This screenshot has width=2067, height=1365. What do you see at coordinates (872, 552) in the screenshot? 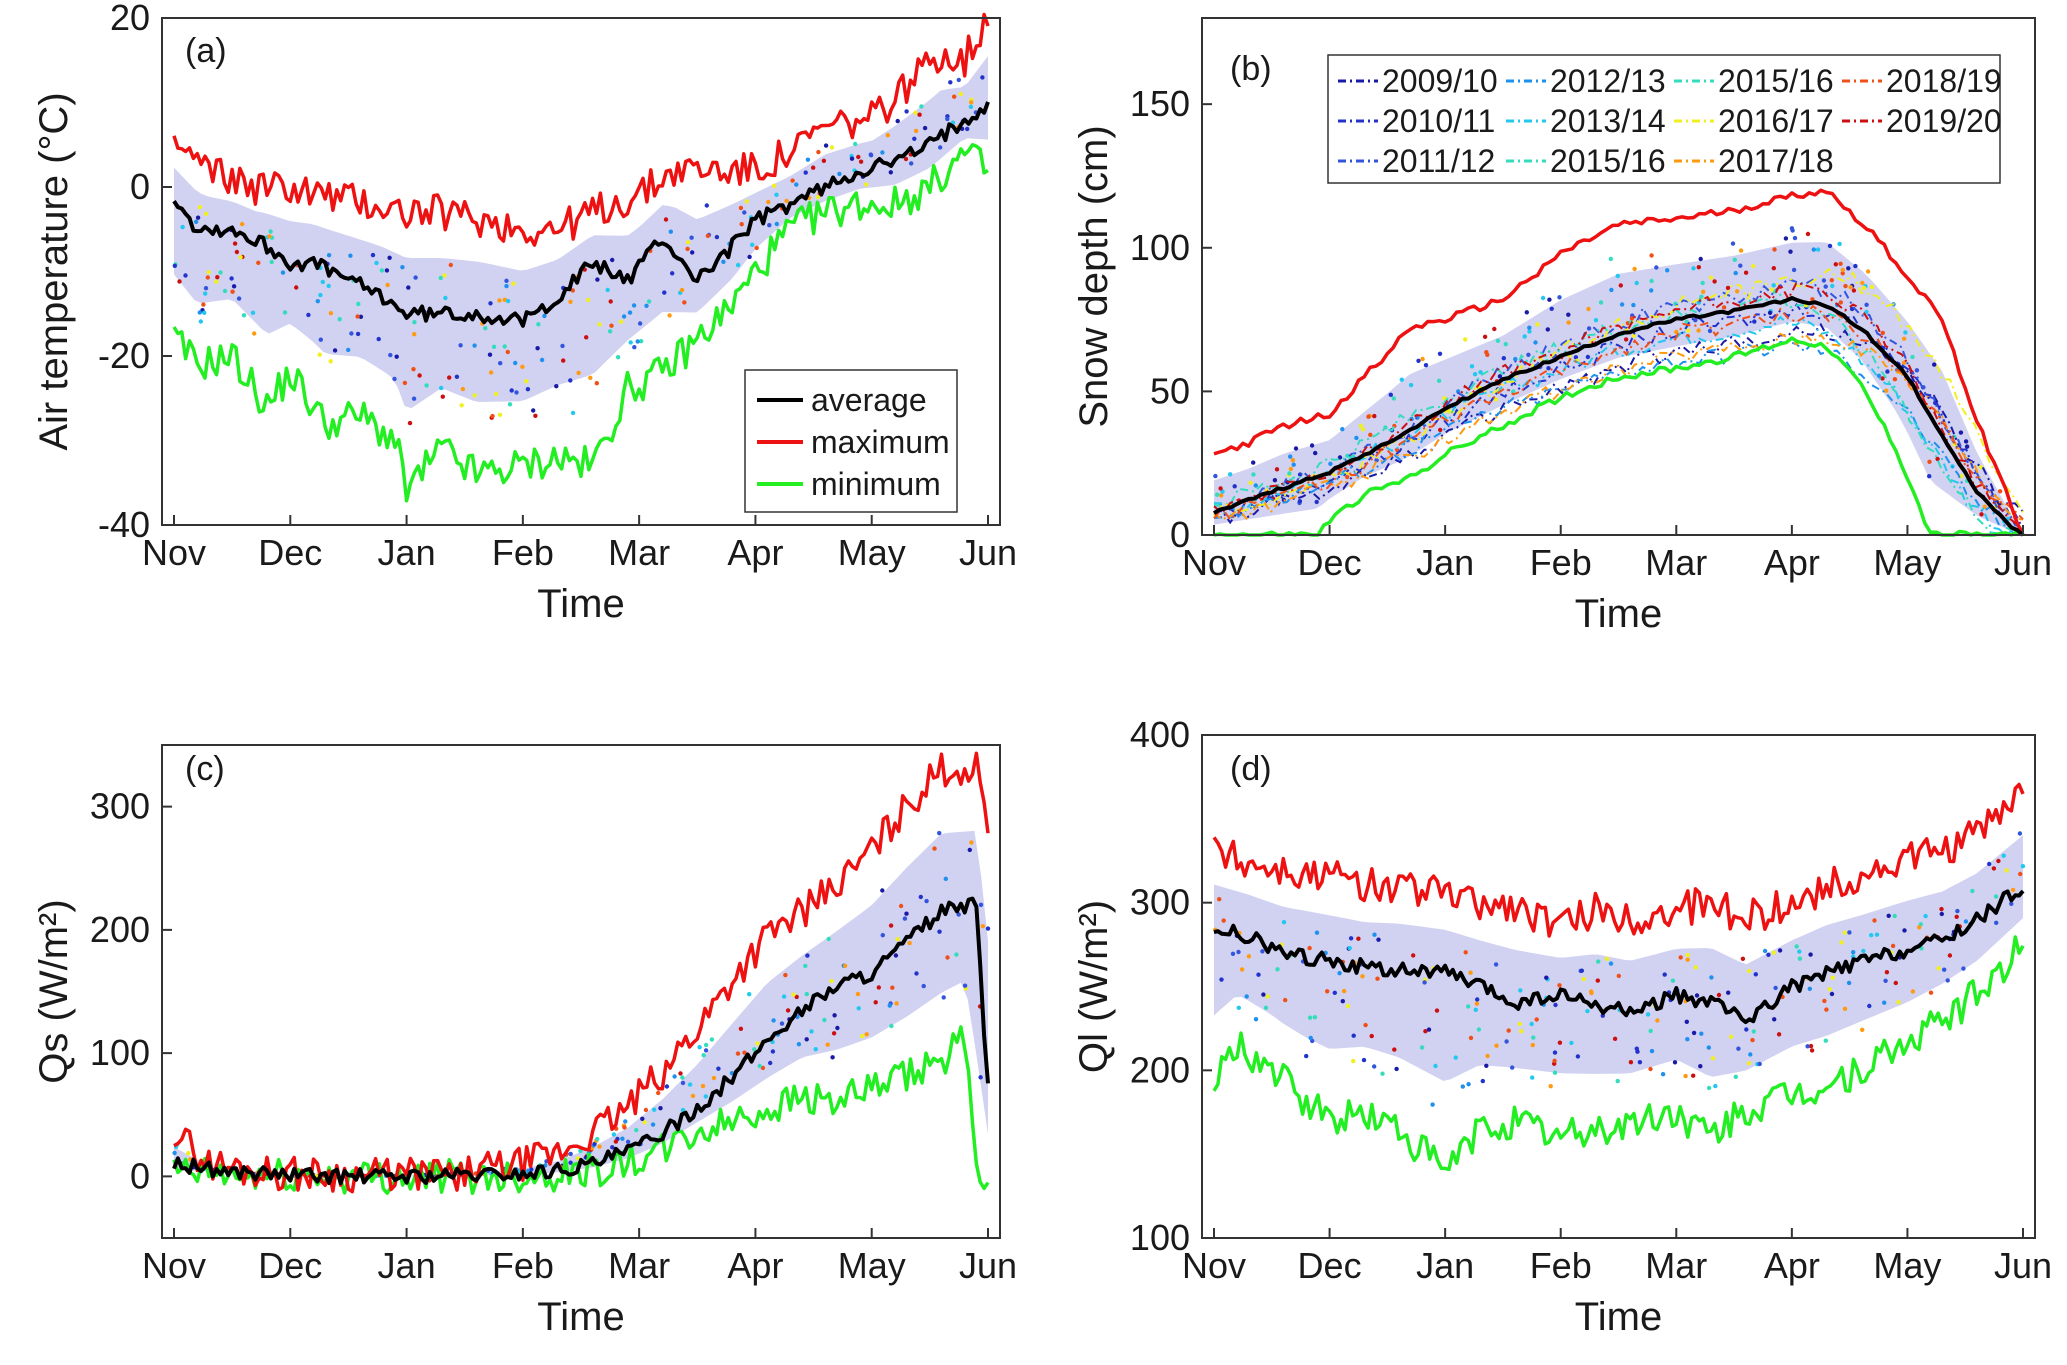
I see `x-tick-label: May` at bounding box center [872, 552].